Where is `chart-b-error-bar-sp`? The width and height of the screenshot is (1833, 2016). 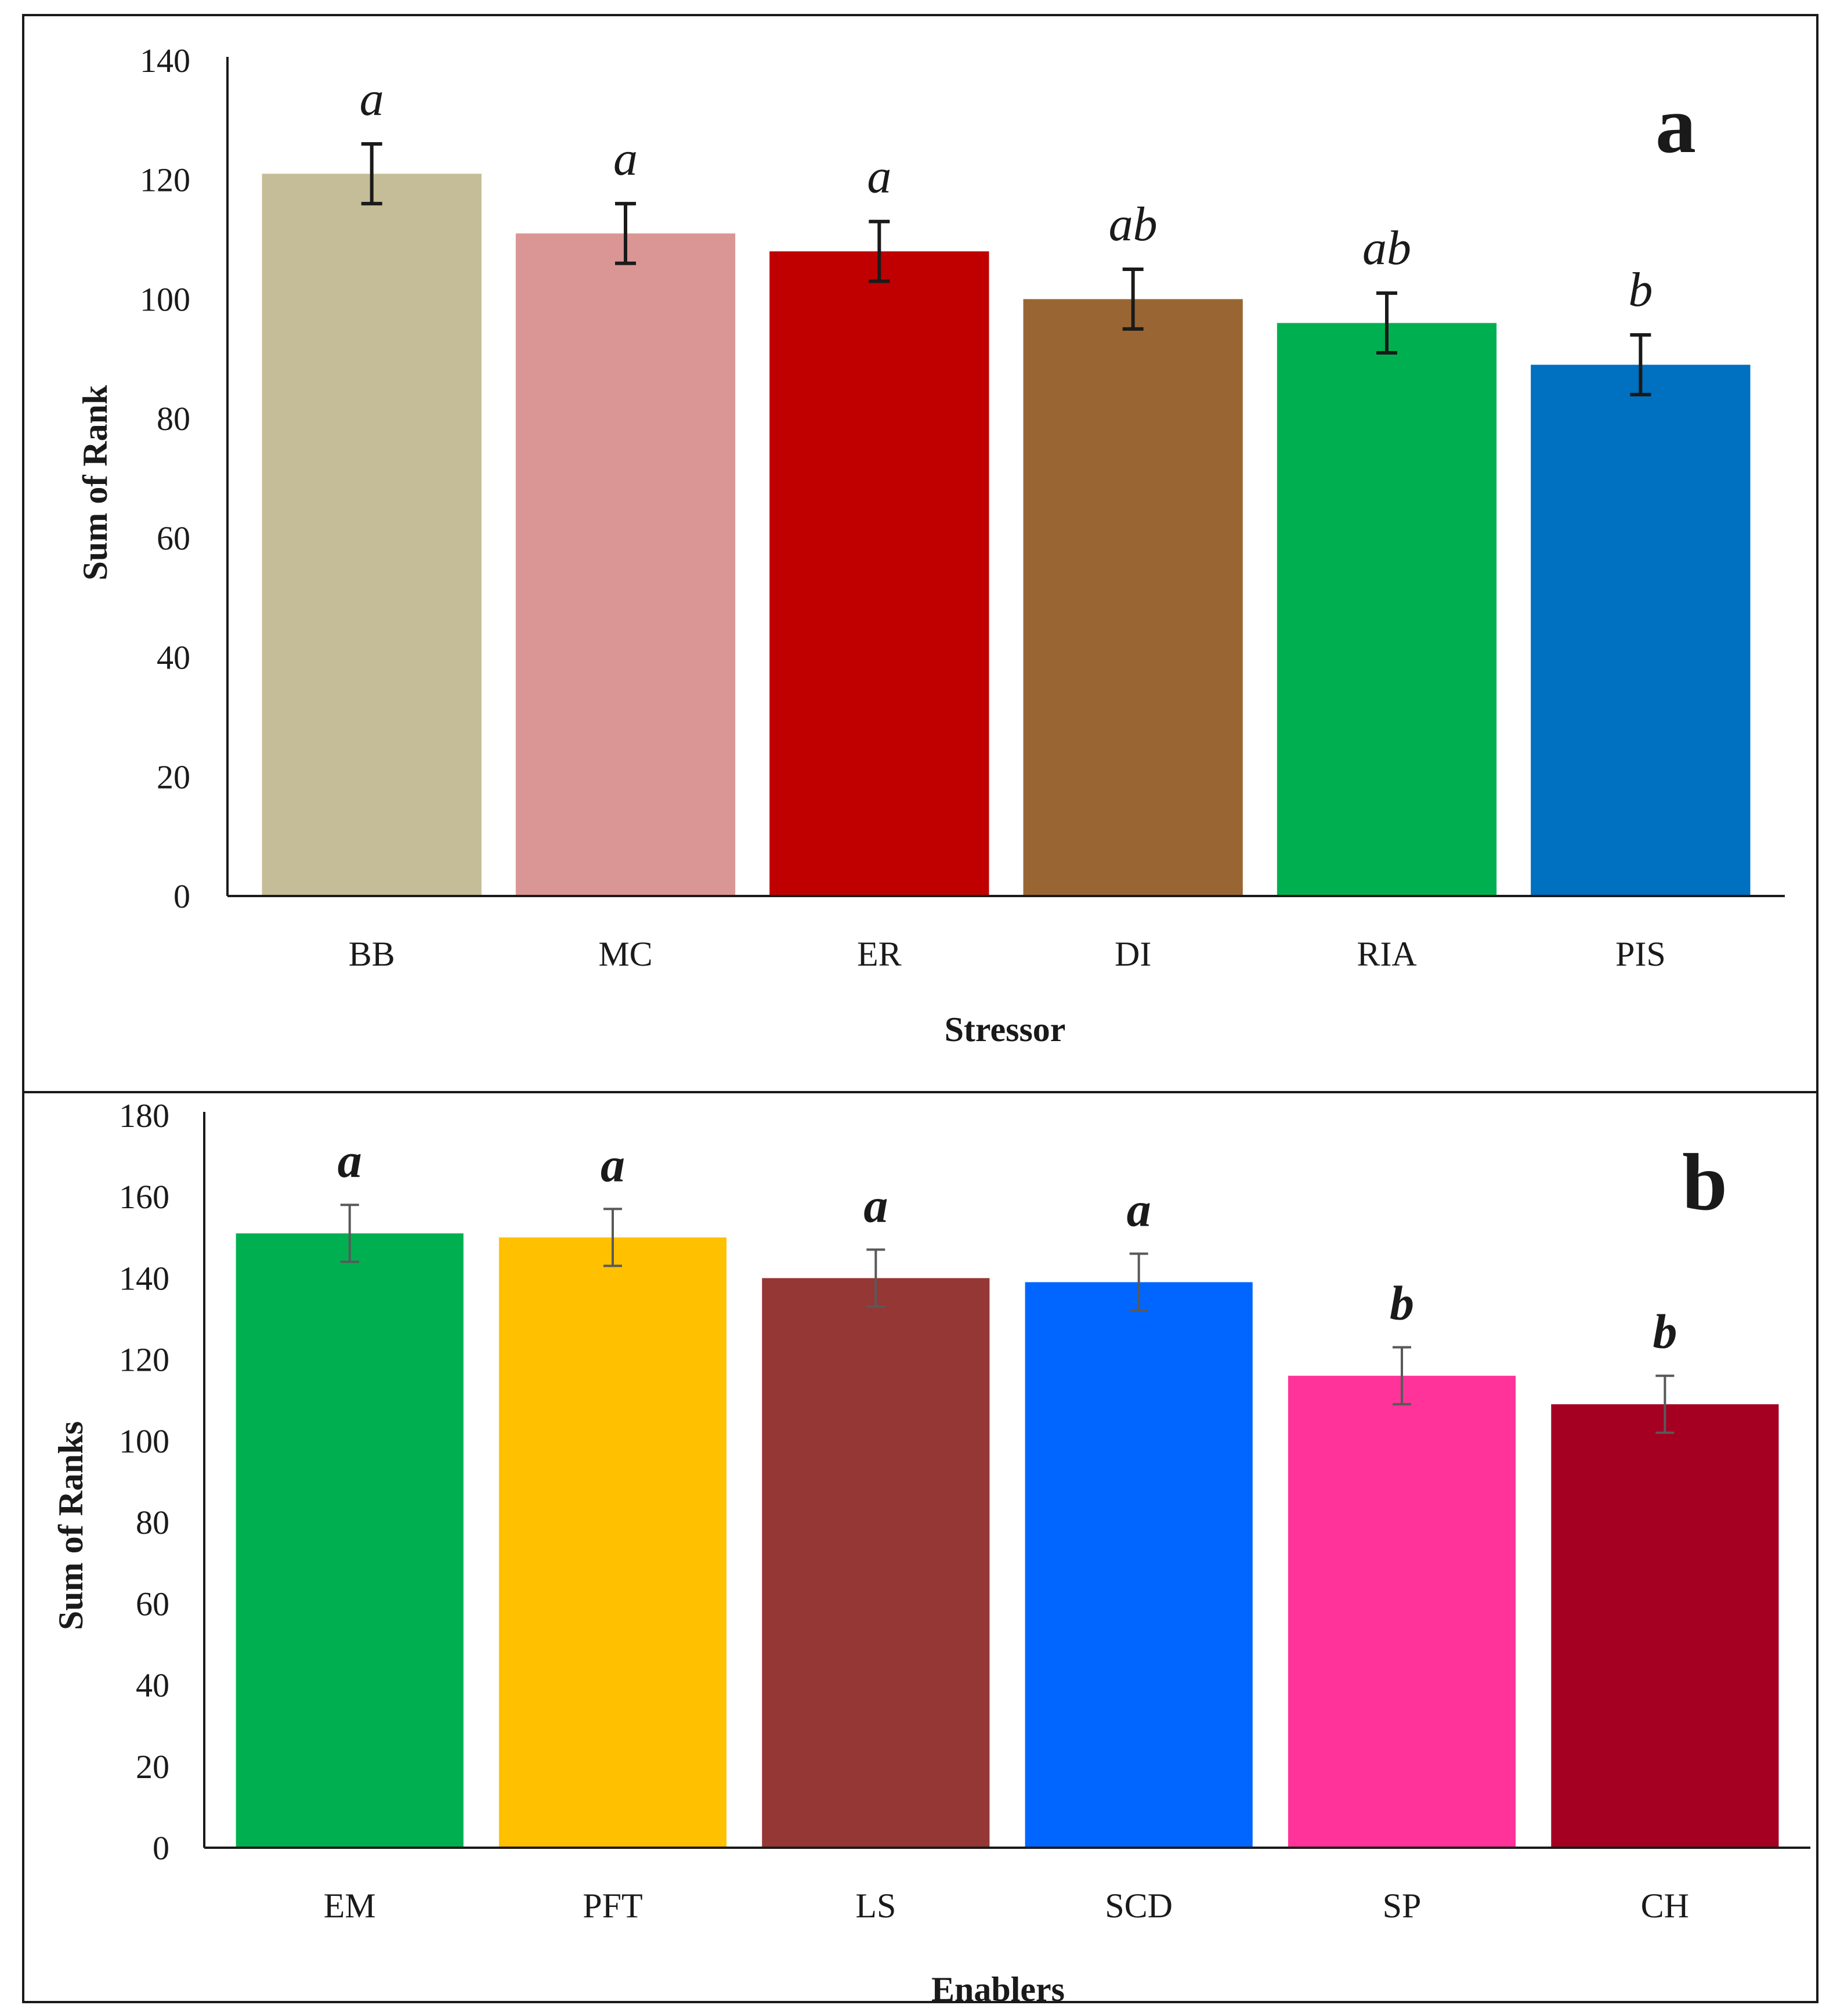 chart-b-error-bar-sp is located at coordinates (1402, 1376).